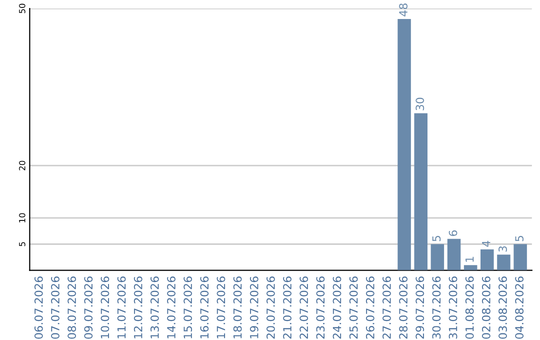 The width and height of the screenshot is (540, 340). Describe the element at coordinates (386, 307) in the screenshot. I see `x-tick-label: 27.07.2026` at that location.